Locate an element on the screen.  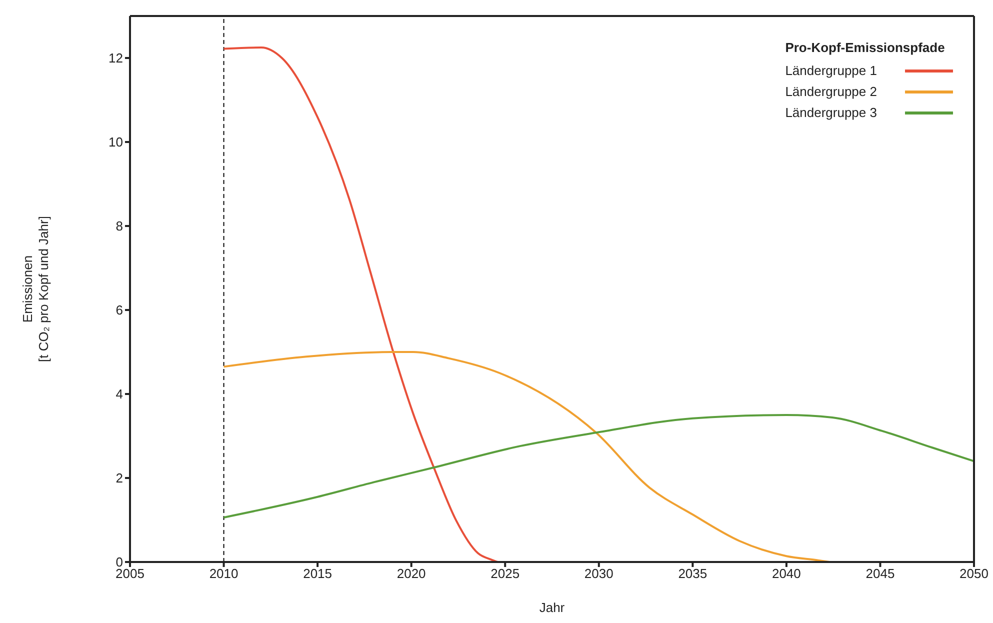
legend-title: Pro-Kopf-Emissionspfade is located at coordinates (865, 47).